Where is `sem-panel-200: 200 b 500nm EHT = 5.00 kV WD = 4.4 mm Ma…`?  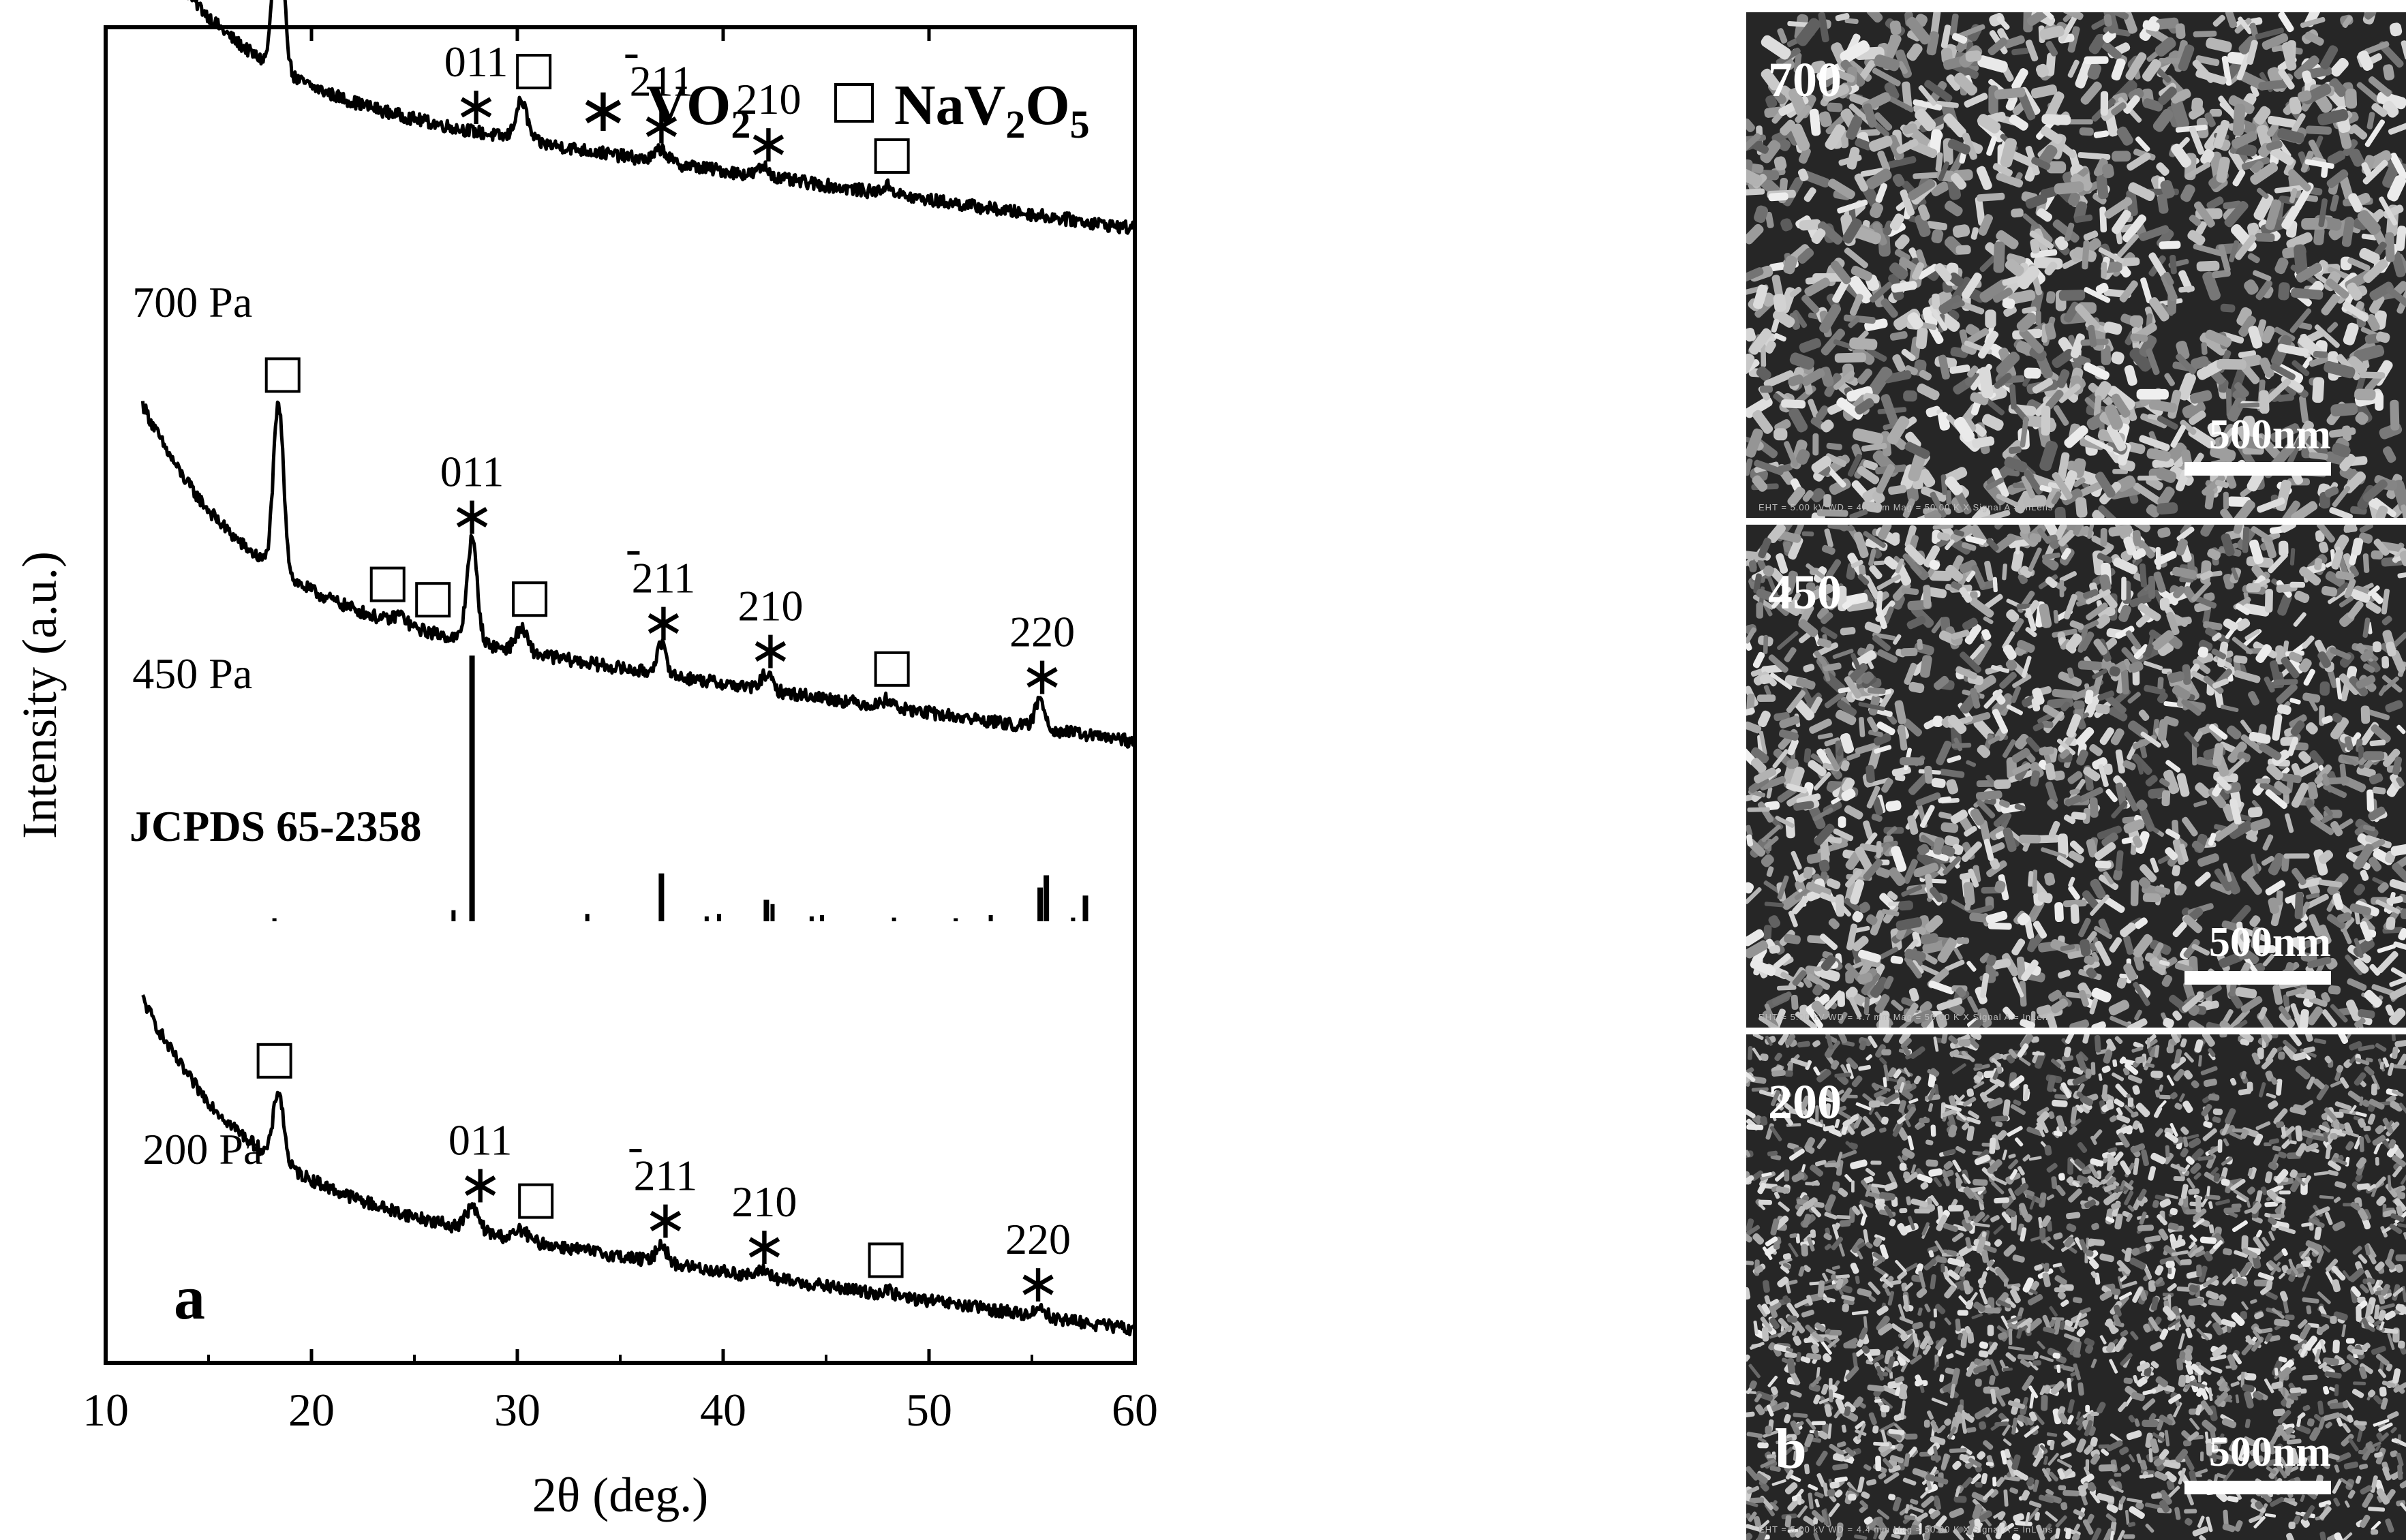
sem-panel-200: 200 b 500nm EHT = 5.00 kV WD = 4.4 mm Ma… is located at coordinates (2076, 1287).